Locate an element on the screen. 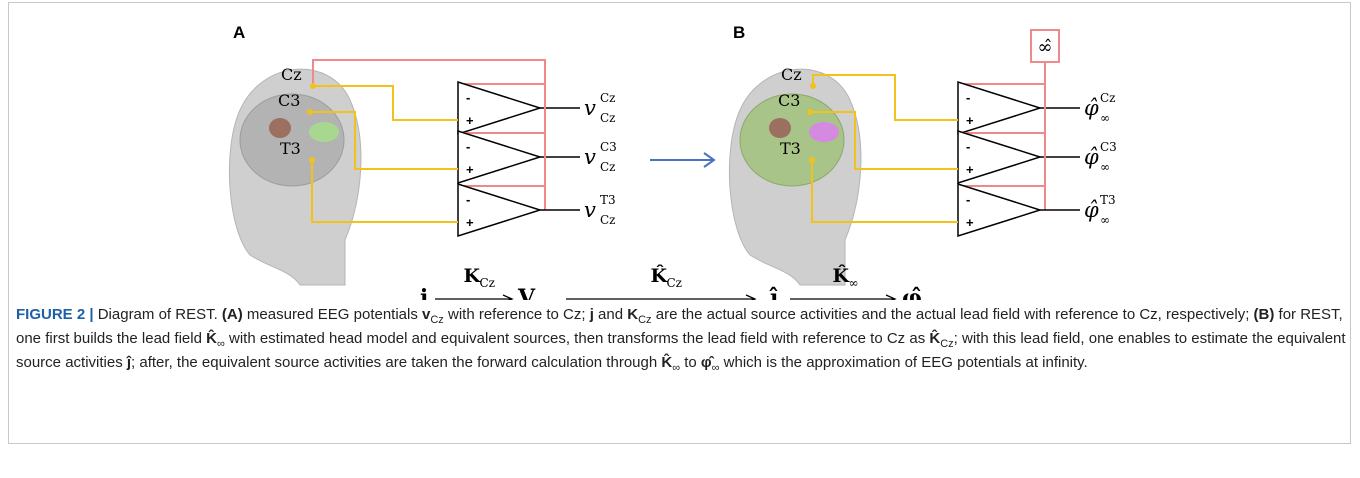 This screenshot has height=478, width=1360. caption-bold: (B) is located at coordinates (1264, 314).